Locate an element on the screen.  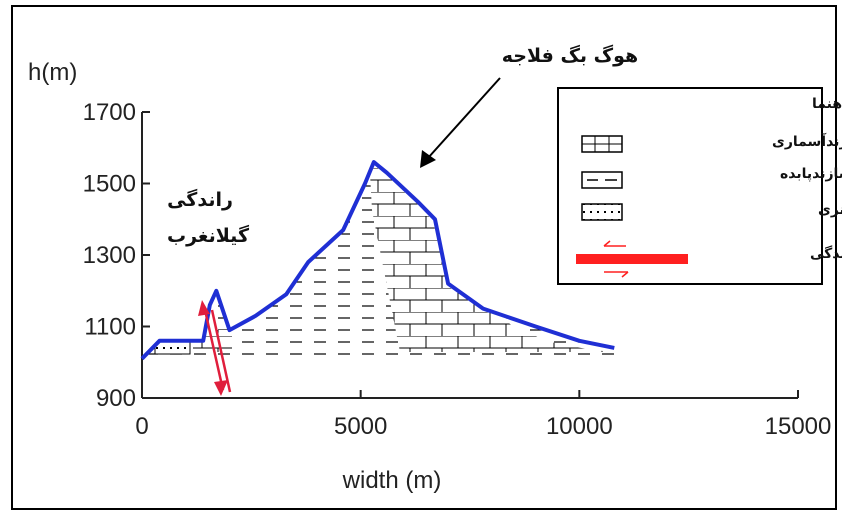
legend-swatch-dots is located at coordinates (602, 212).